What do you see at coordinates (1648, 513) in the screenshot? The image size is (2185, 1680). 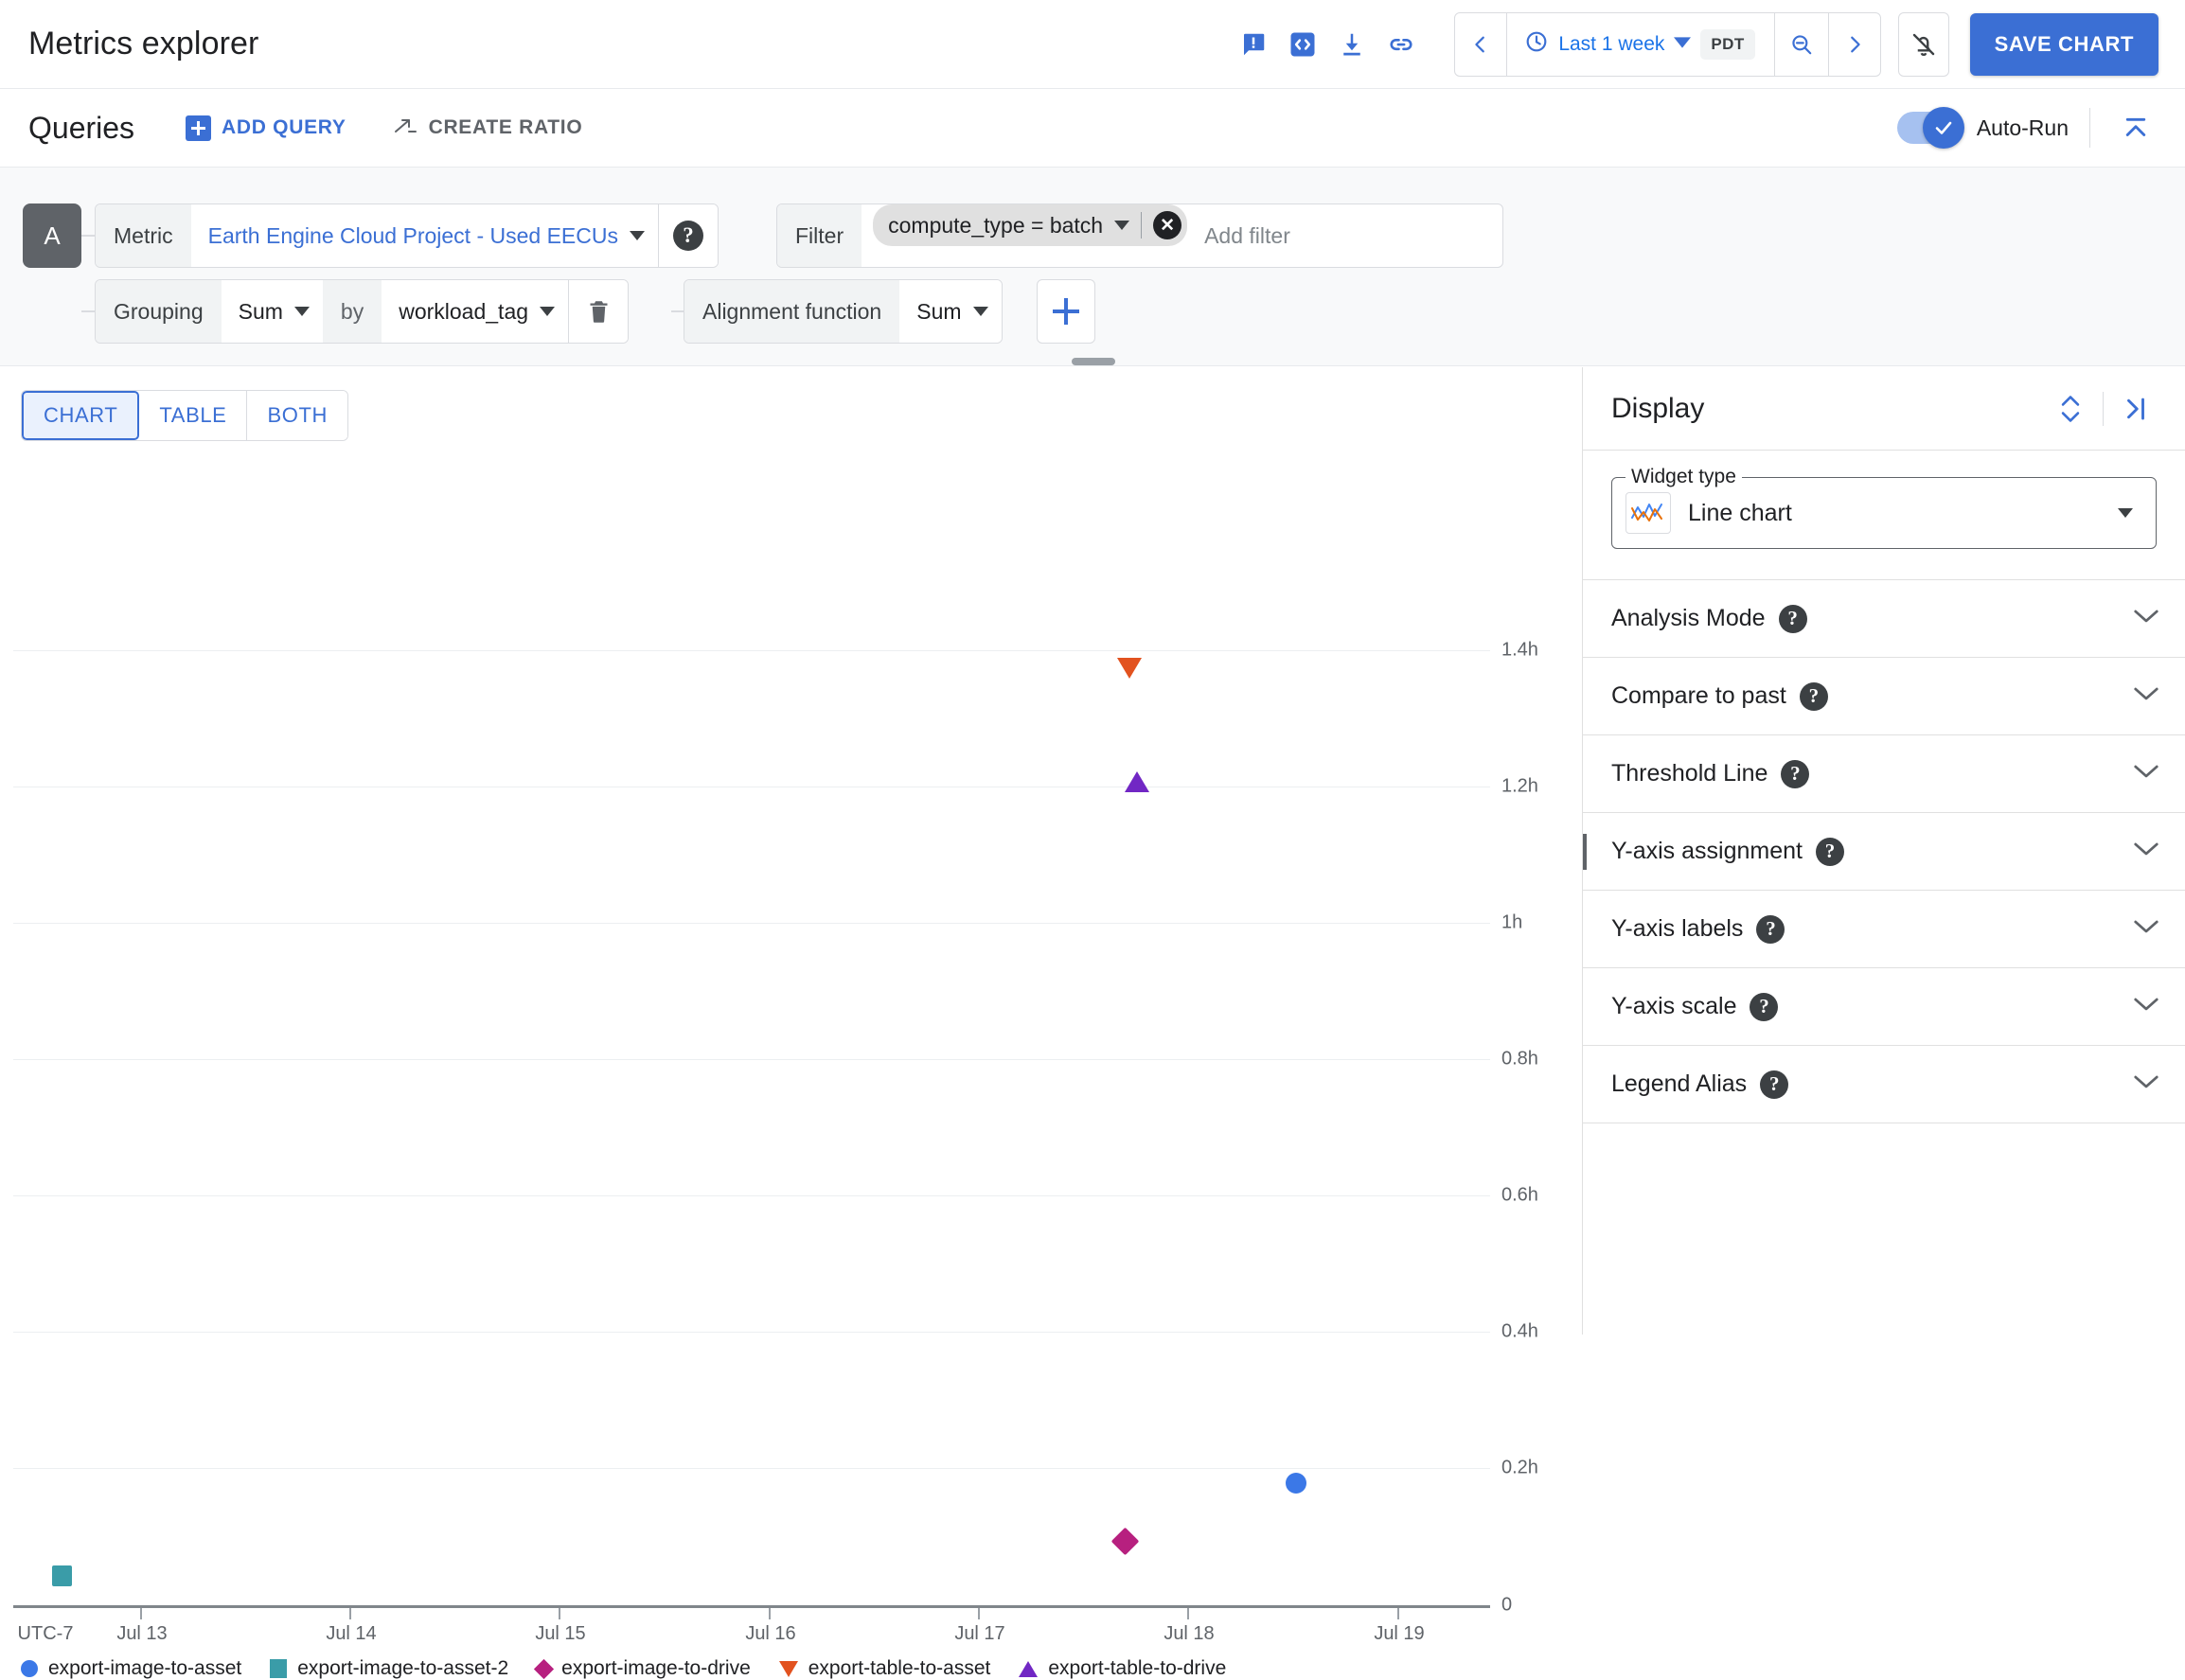 I see `line-chart-thumbnail-icon` at bounding box center [1648, 513].